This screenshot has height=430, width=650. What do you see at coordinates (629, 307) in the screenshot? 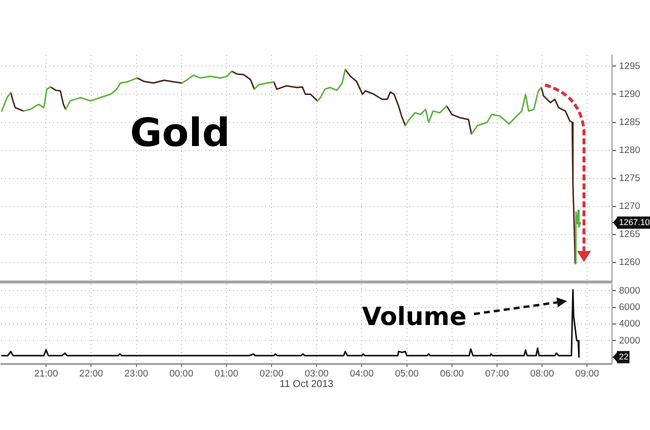
I see `y-tick-label: 6000` at bounding box center [629, 307].